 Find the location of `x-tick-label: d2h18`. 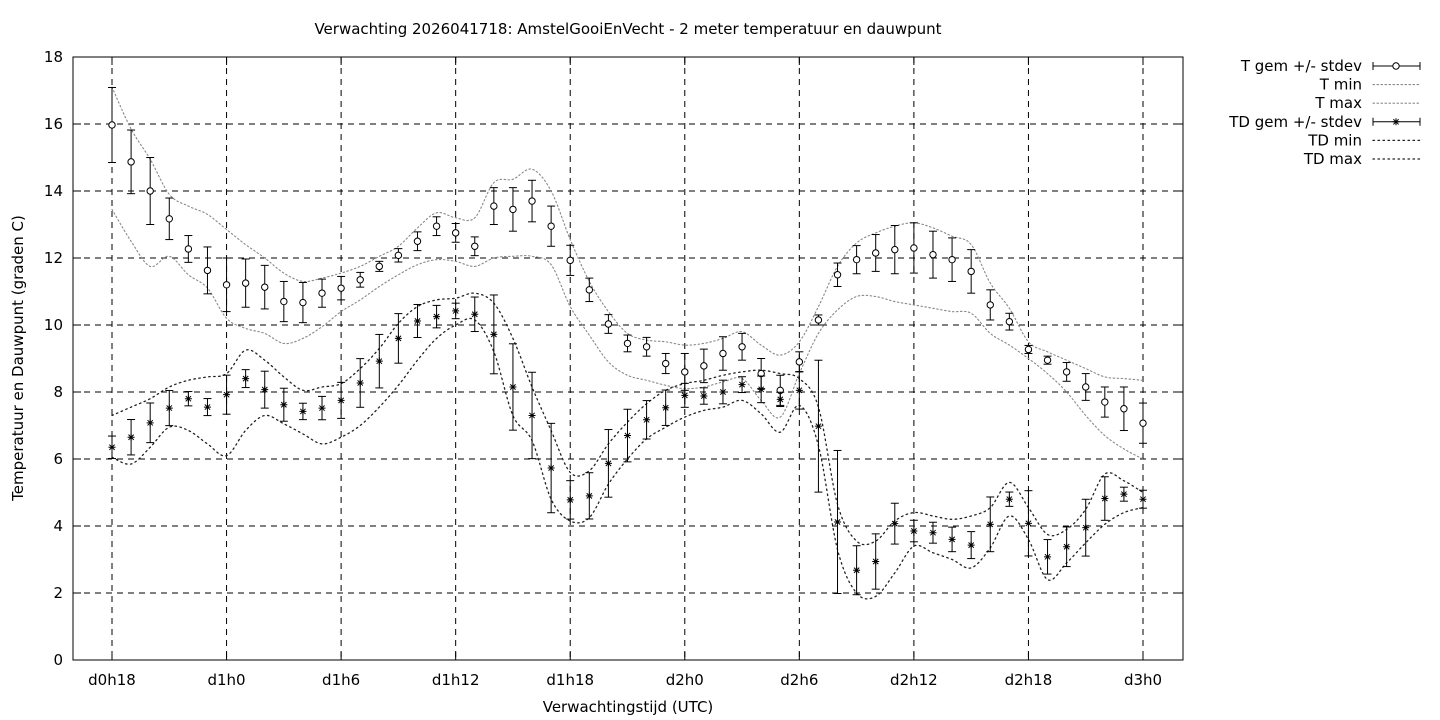

x-tick-label: d2h18 is located at coordinates (1029, 680).